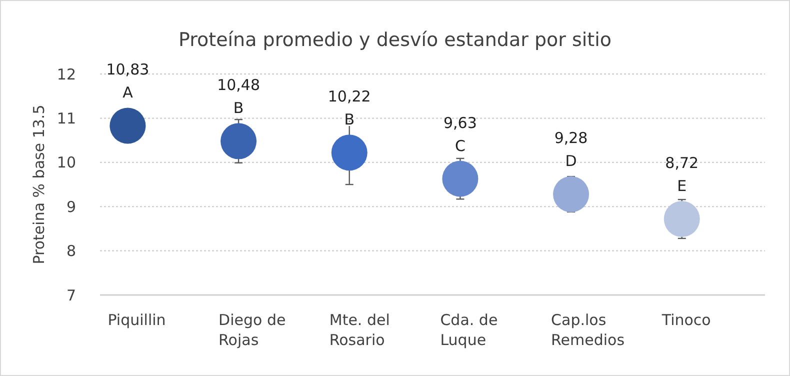 The height and width of the screenshot is (376, 790). Describe the element at coordinates (66, 163) in the screenshot. I see `y-tick-label: 10` at that location.